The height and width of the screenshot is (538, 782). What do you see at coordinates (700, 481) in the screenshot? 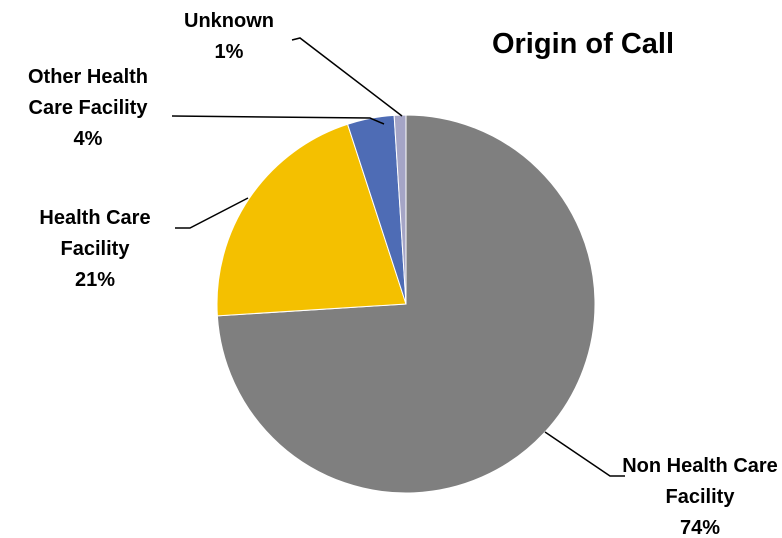
I see `category-label: Non Health Care Facility` at bounding box center [700, 481].